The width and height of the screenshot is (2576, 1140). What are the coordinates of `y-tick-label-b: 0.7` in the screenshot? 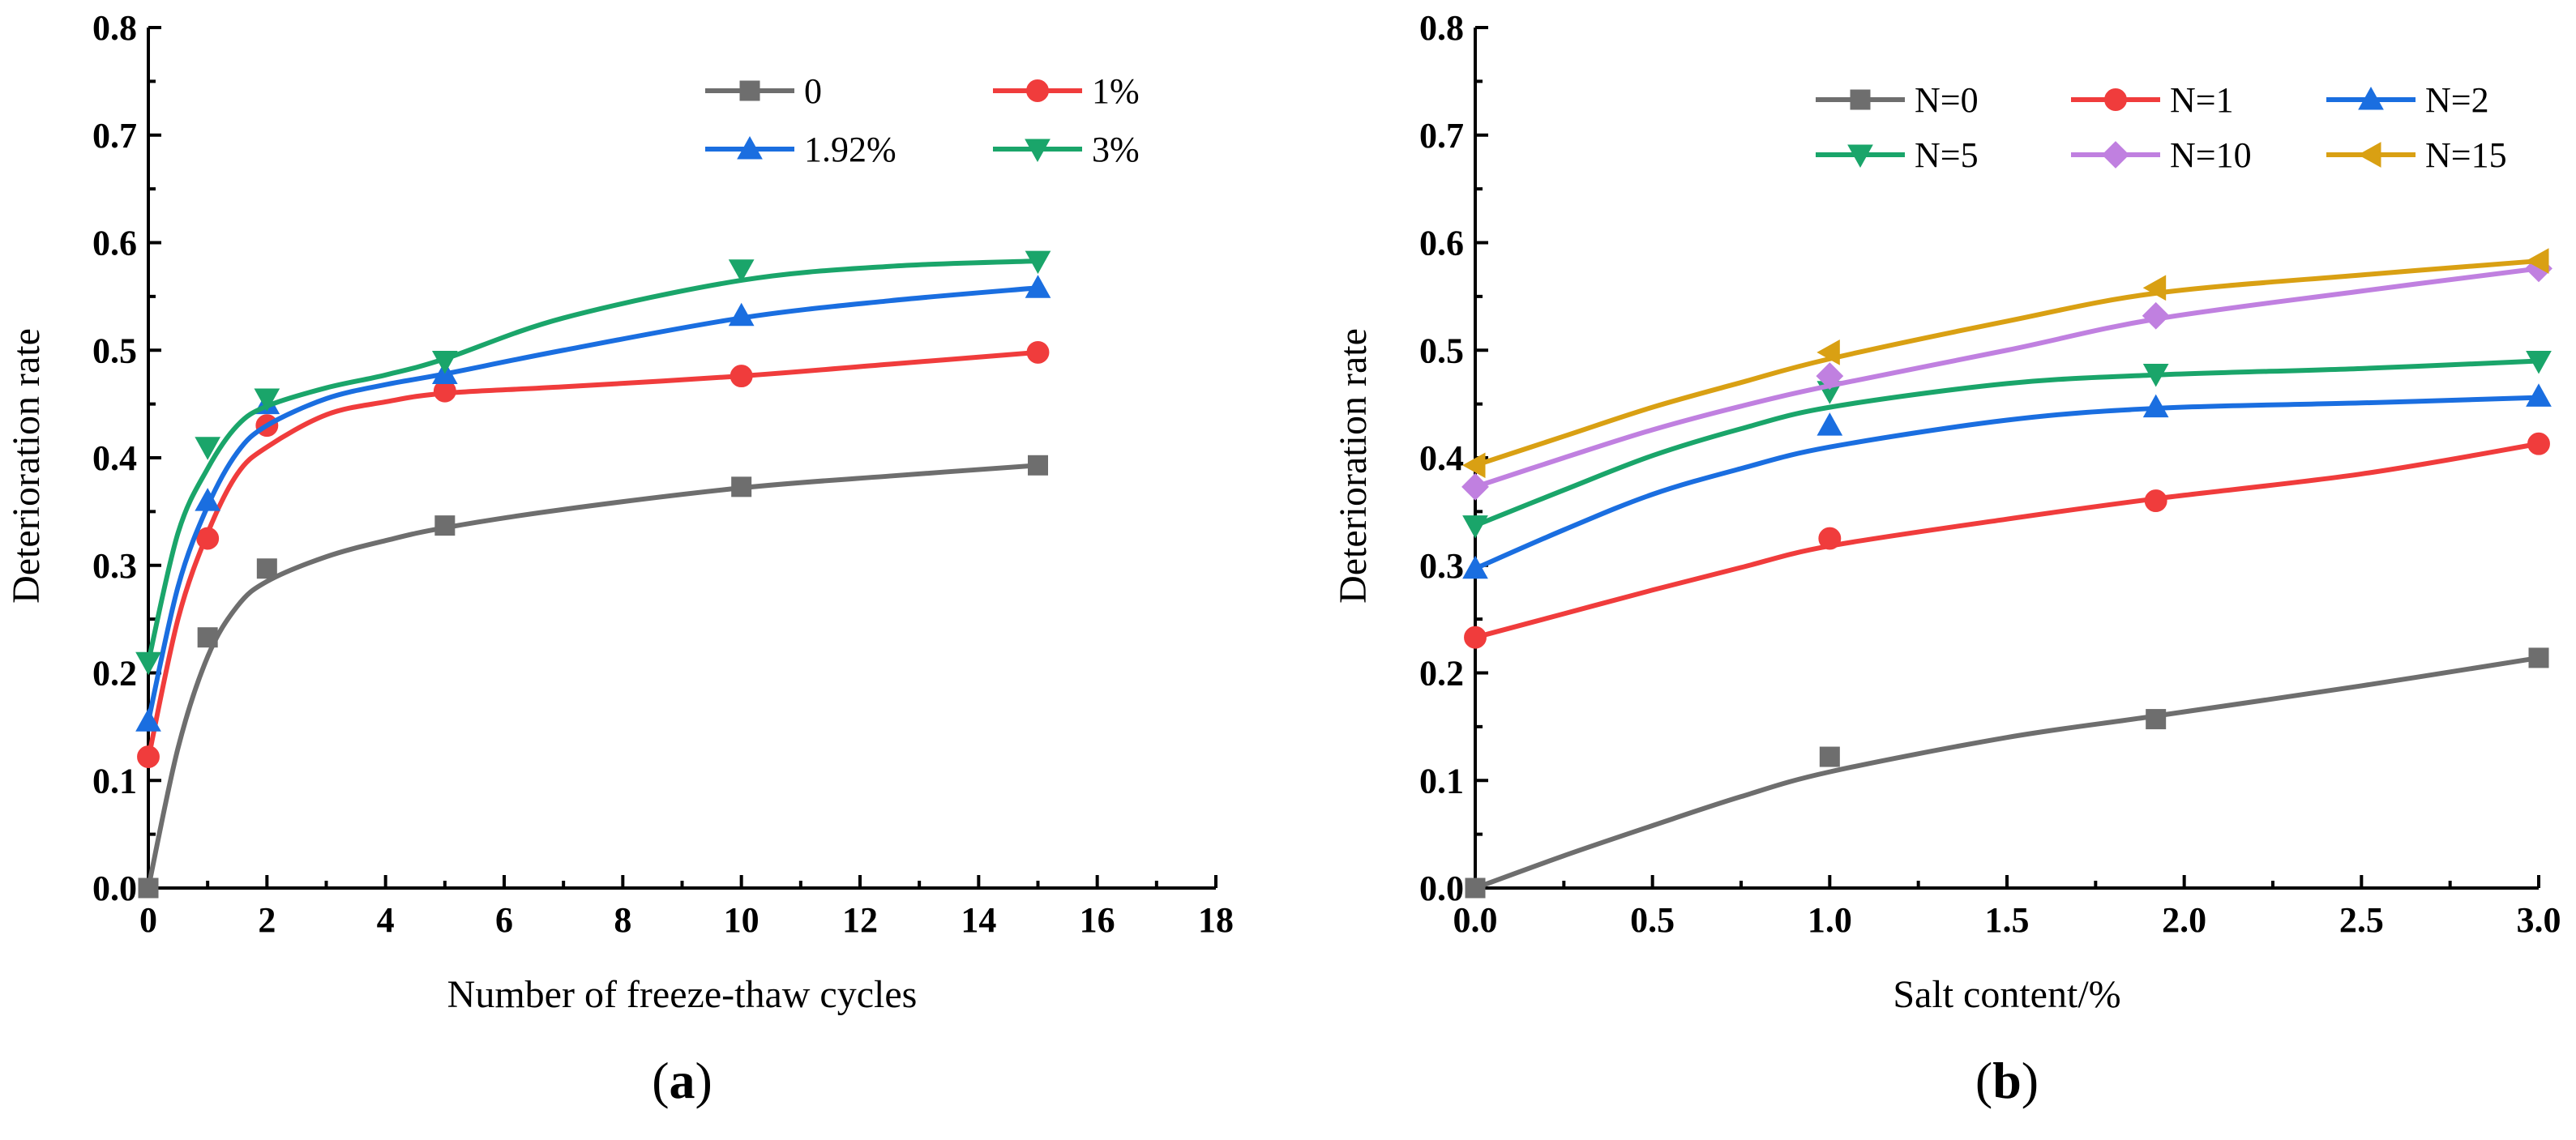 It's located at (1441, 136).